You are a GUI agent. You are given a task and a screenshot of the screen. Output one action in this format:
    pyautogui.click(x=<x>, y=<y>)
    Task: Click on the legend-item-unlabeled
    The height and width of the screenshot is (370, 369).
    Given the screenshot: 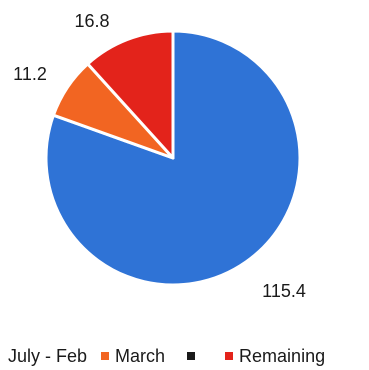 What is the action you would take?
    pyautogui.click(x=191, y=356)
    